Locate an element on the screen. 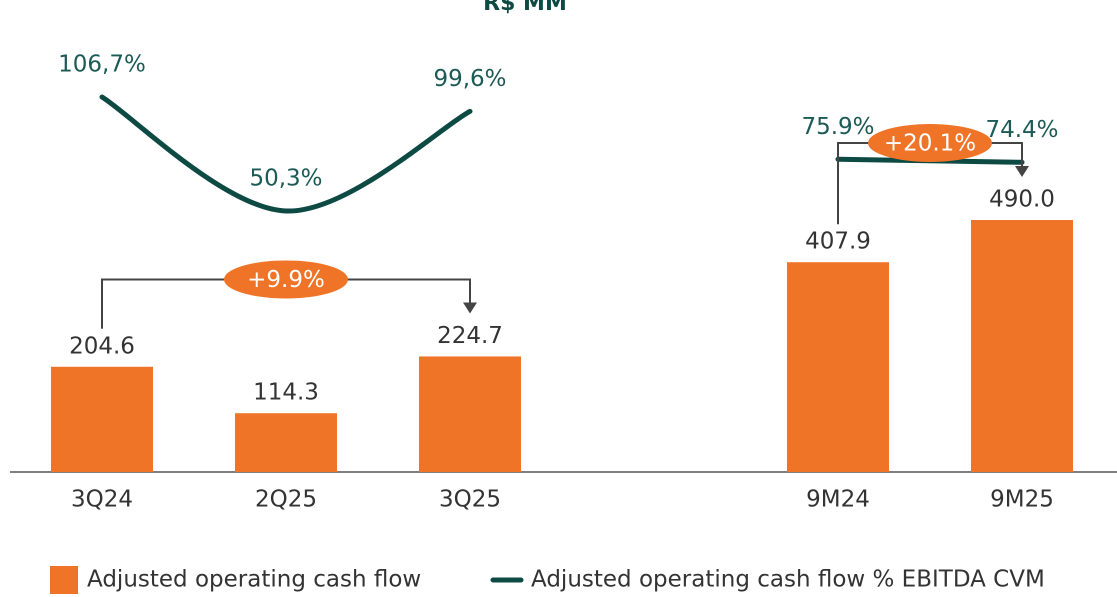  line-label: 106,7% is located at coordinates (102, 65).